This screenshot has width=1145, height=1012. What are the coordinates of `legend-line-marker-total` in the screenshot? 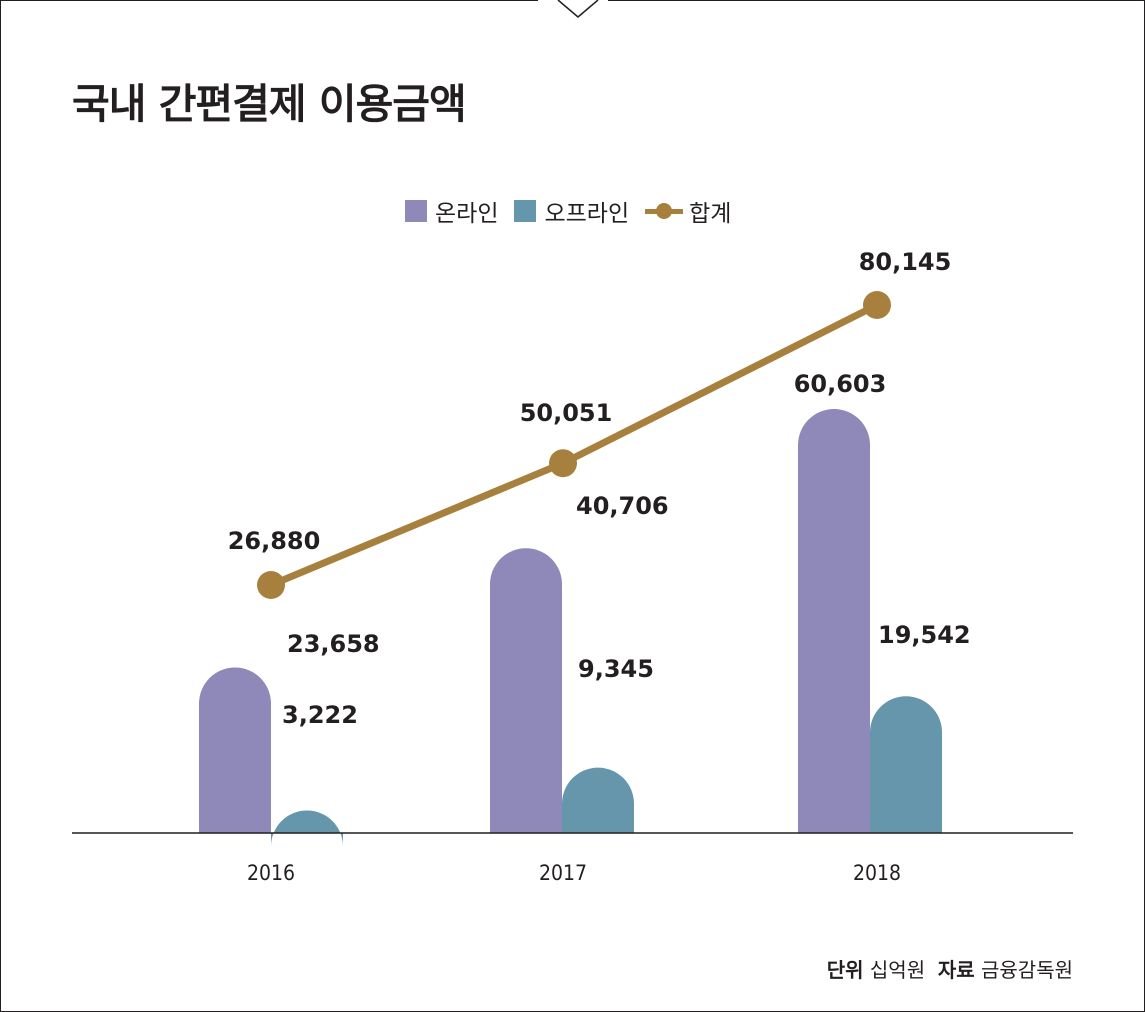 It's located at (664, 211).